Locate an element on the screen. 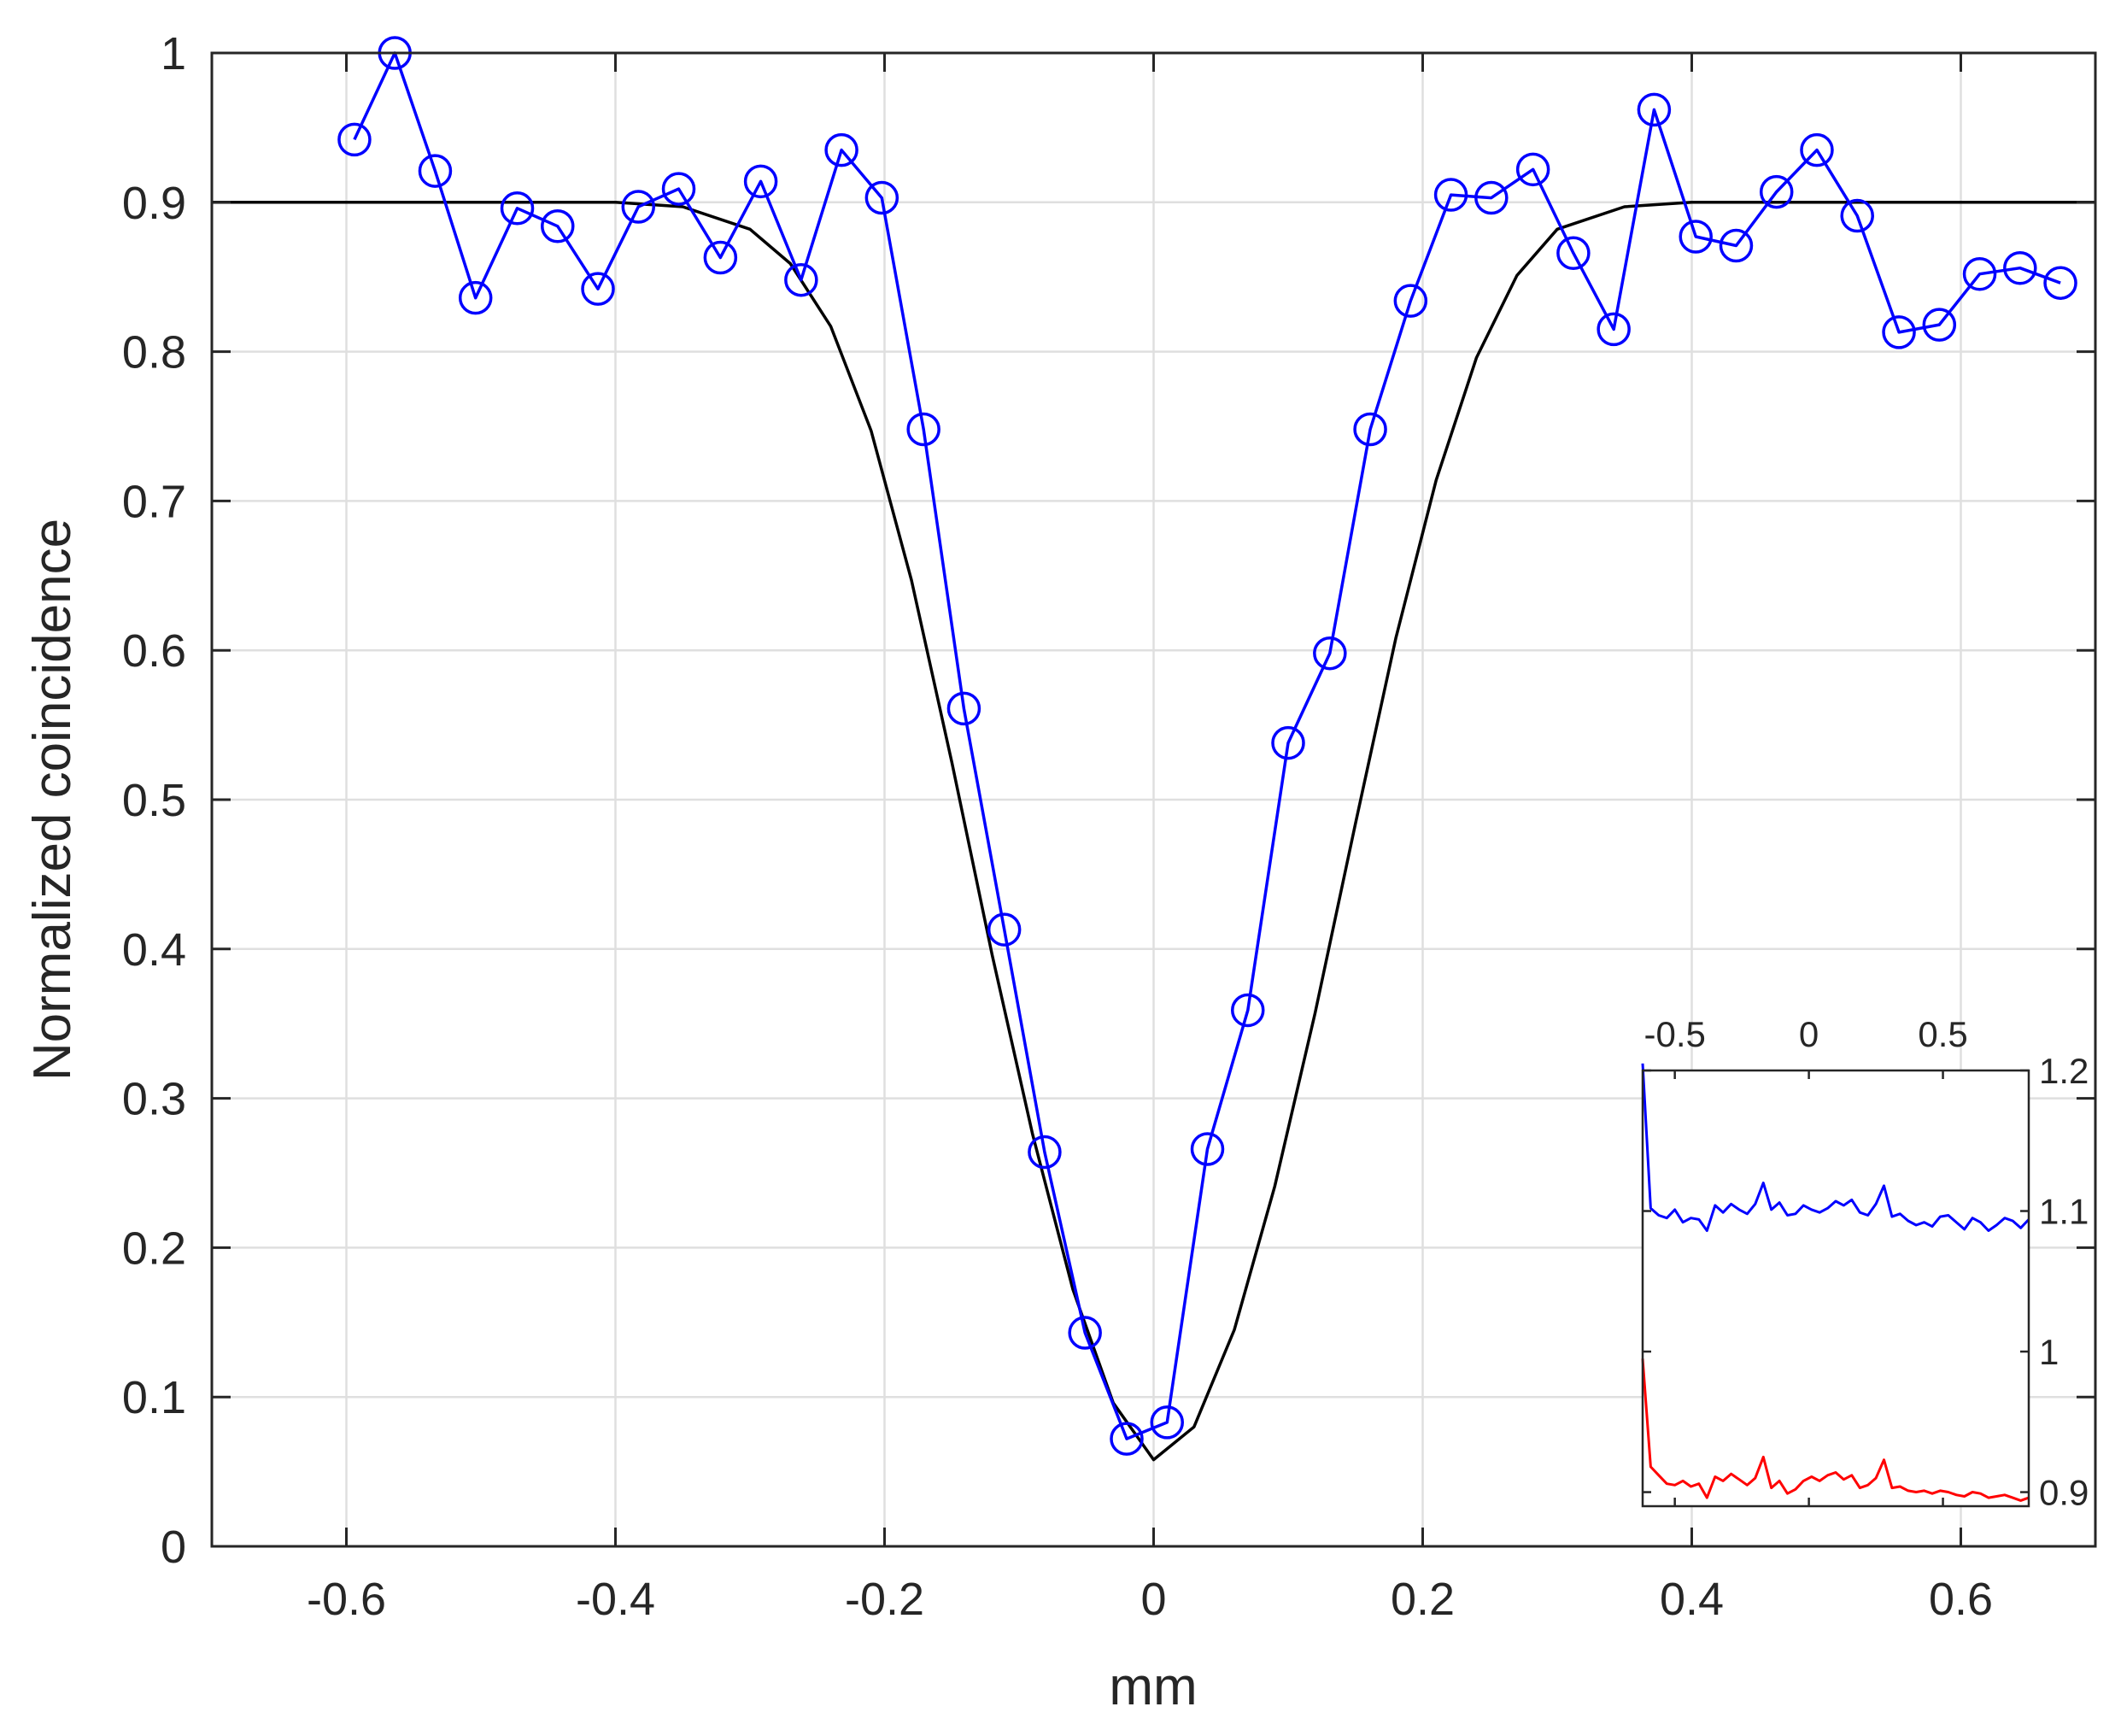 The height and width of the screenshot is (1736, 2121). inset-series is located at coordinates (1836, 1282).